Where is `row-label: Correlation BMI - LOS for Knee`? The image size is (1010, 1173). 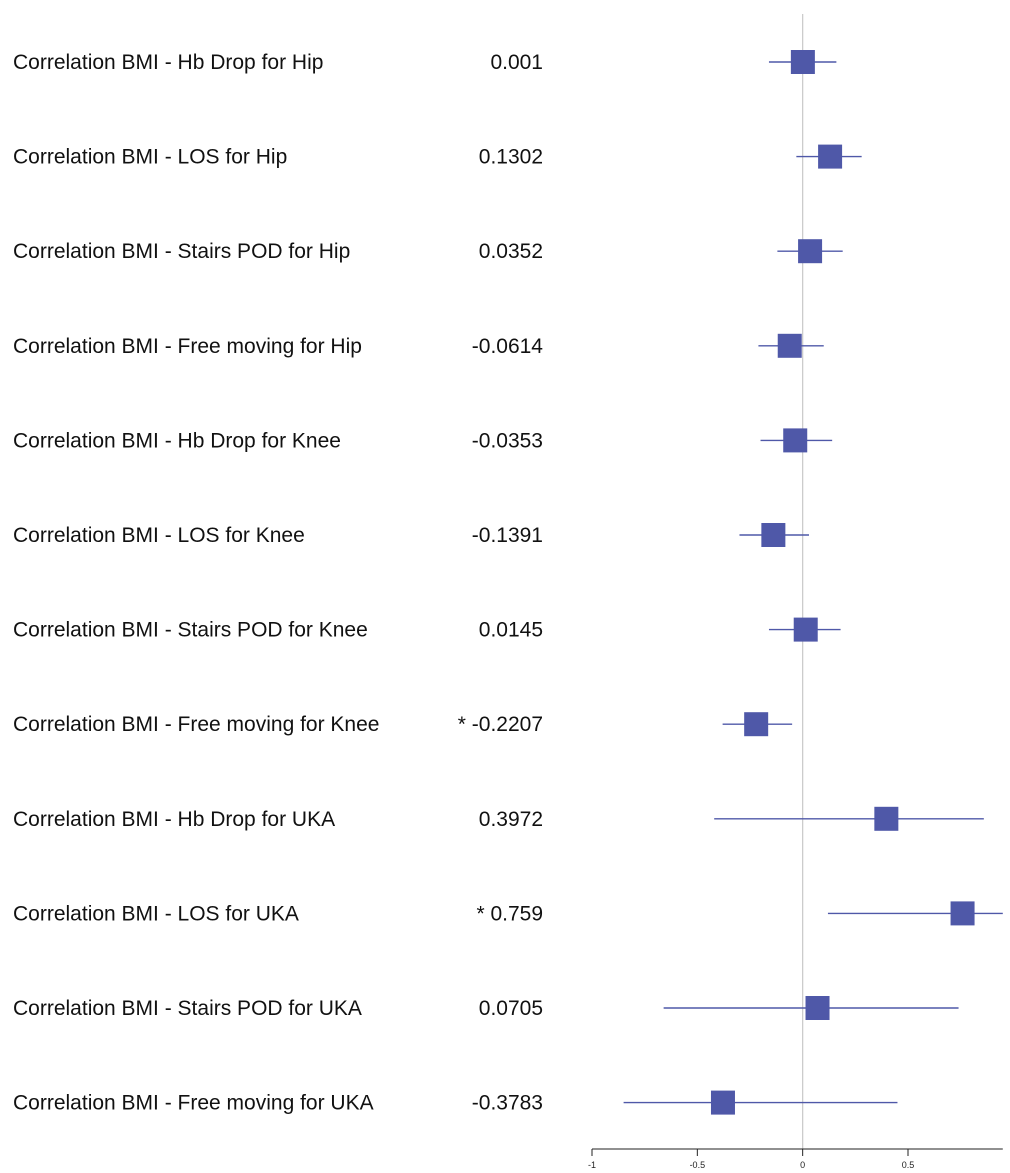 row-label: Correlation BMI - LOS for Knee is located at coordinates (159, 535).